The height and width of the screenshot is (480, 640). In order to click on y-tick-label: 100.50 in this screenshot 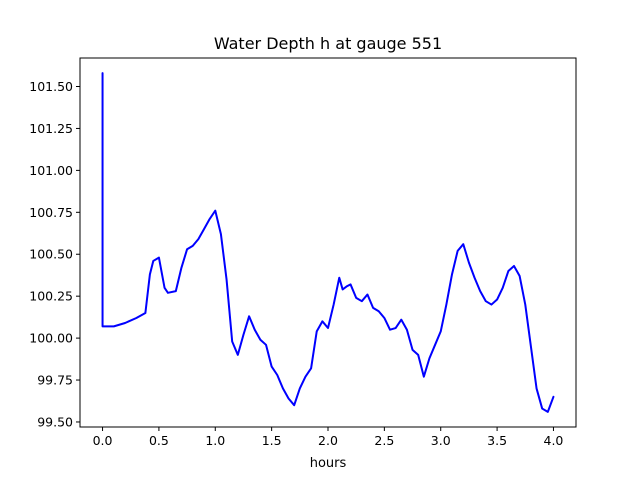, I will do `click(51, 254)`.